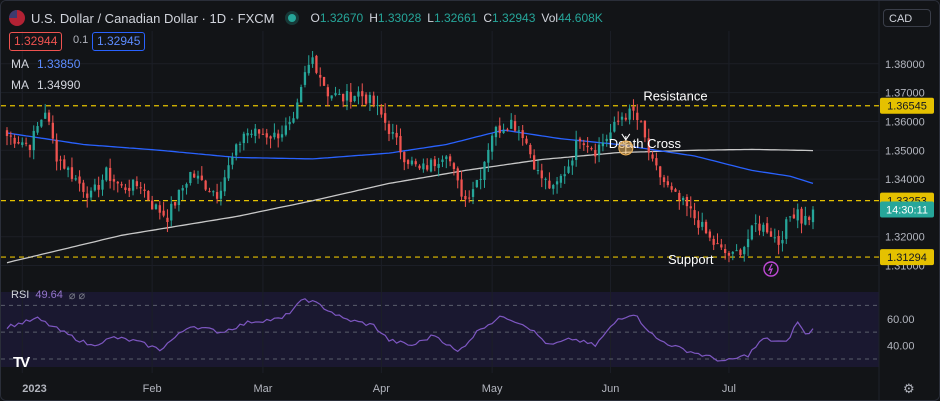  I want to click on ma-long-legend: MA 1.34990, so click(45, 85).